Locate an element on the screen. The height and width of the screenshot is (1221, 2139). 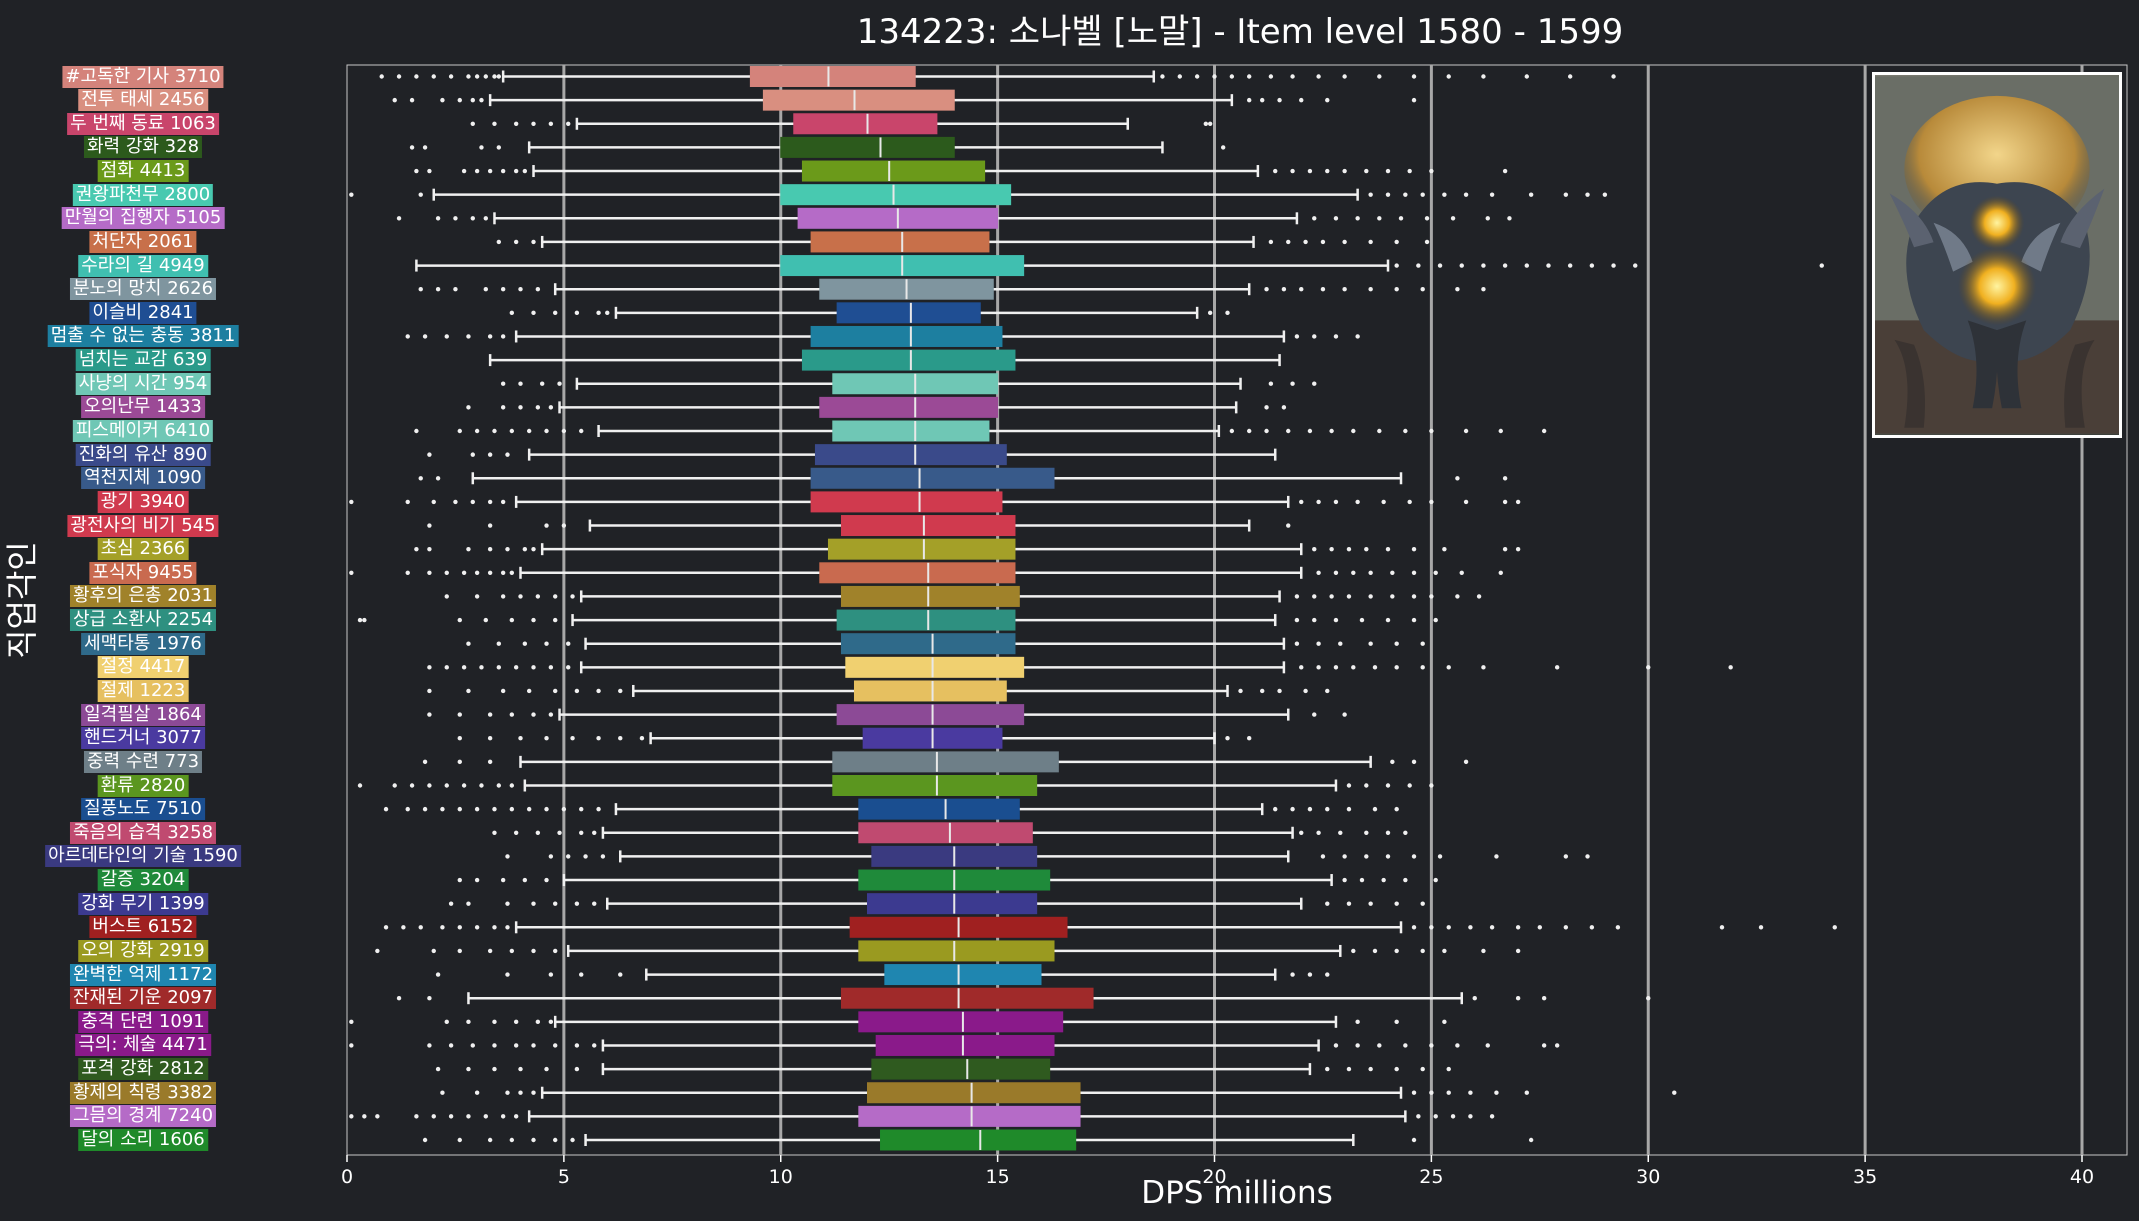
category-label: 전투 태세 2456 is located at coordinates (143, 100).